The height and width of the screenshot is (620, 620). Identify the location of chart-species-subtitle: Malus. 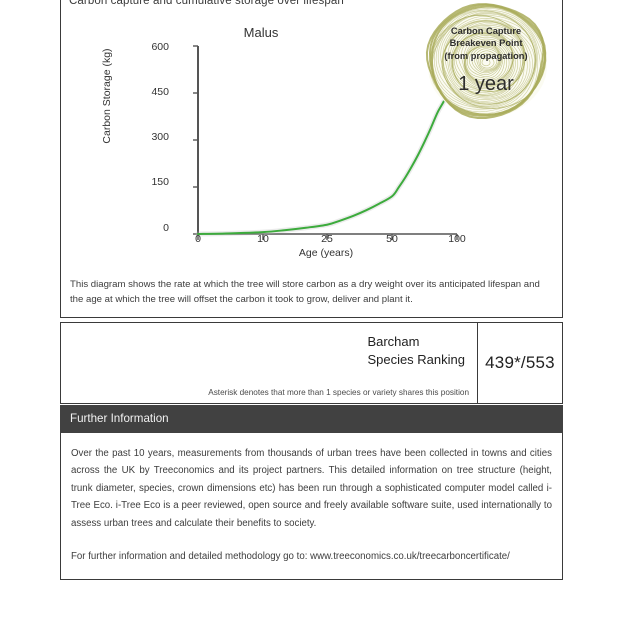
(261, 32).